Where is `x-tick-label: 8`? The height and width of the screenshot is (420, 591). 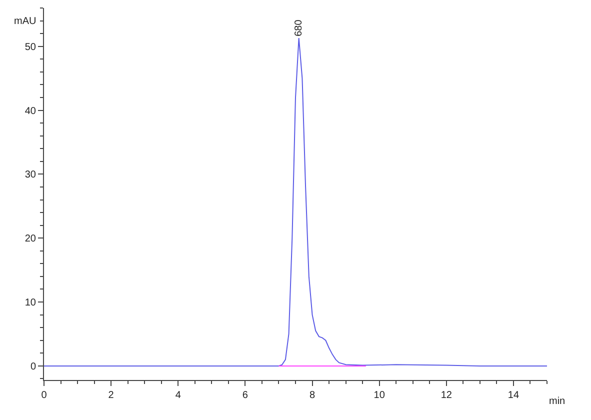
x-tick-label: 8 is located at coordinates (312, 395).